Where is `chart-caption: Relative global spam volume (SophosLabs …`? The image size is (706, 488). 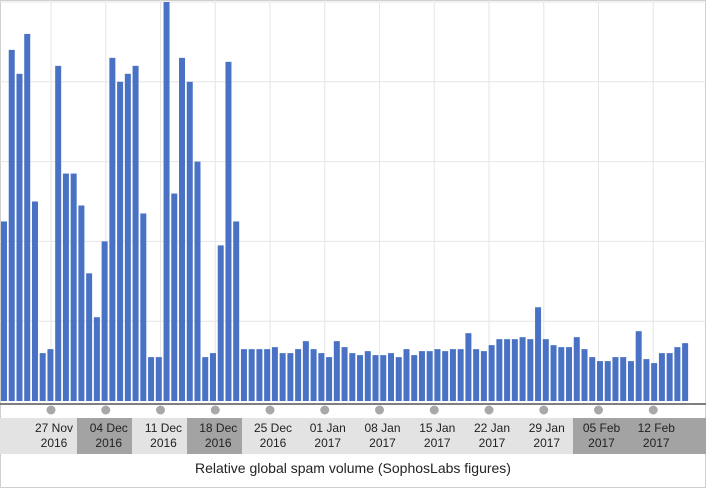
chart-caption: Relative global spam volume (SophosLabs … is located at coordinates (353, 468).